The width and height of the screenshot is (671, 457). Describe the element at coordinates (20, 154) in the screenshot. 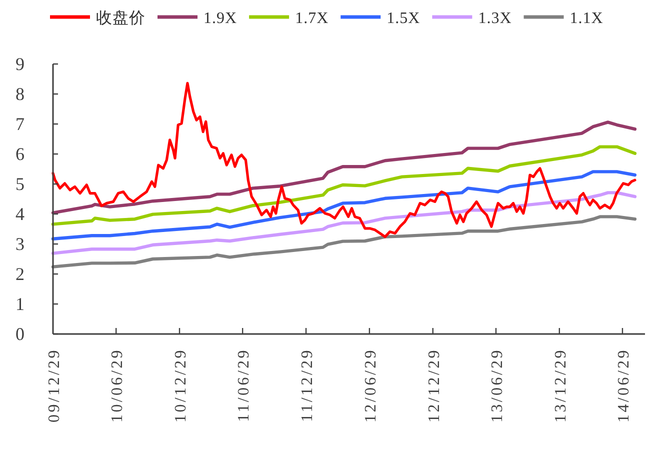

I see `y-tick-label: 6` at that location.